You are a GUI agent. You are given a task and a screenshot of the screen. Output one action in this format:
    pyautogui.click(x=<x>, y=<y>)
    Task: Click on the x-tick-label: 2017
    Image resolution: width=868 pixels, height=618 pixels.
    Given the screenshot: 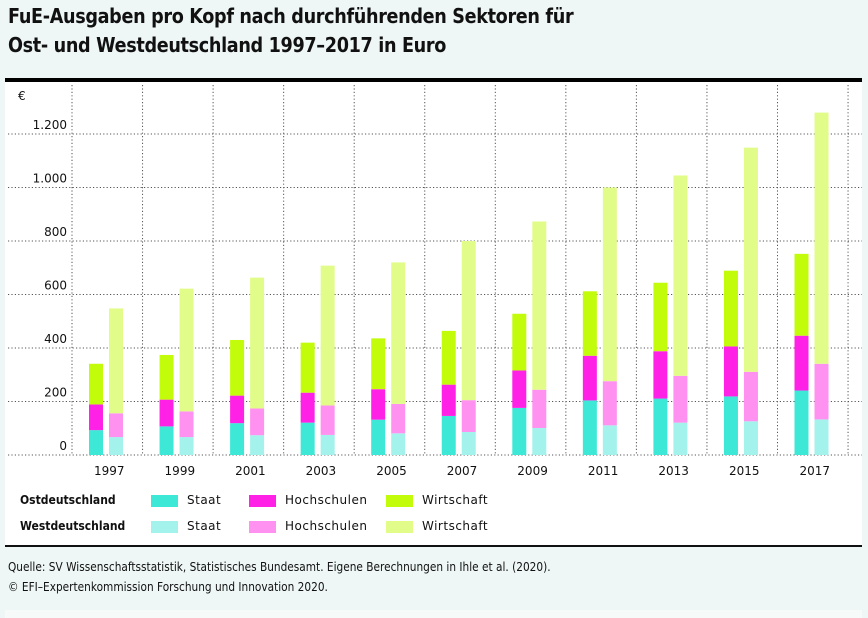 What is the action you would take?
    pyautogui.click(x=815, y=471)
    